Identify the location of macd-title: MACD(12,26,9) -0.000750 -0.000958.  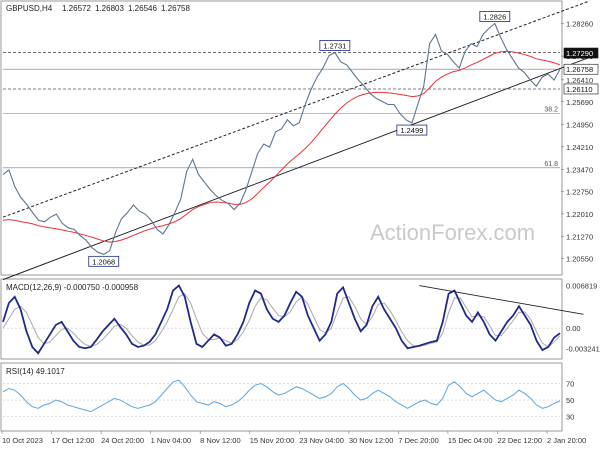
(72, 287).